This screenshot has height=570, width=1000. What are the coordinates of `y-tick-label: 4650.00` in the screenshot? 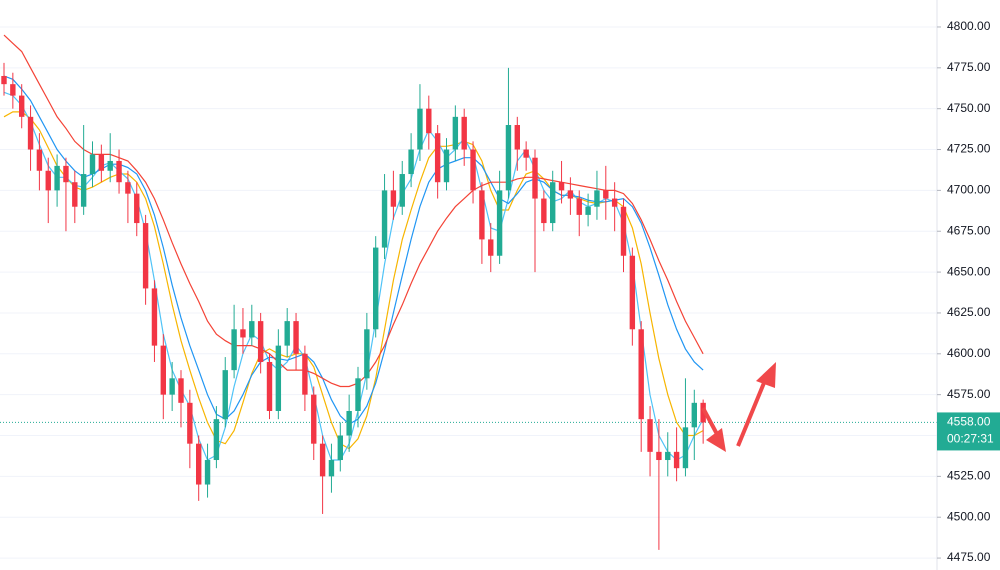 It's located at (969, 271).